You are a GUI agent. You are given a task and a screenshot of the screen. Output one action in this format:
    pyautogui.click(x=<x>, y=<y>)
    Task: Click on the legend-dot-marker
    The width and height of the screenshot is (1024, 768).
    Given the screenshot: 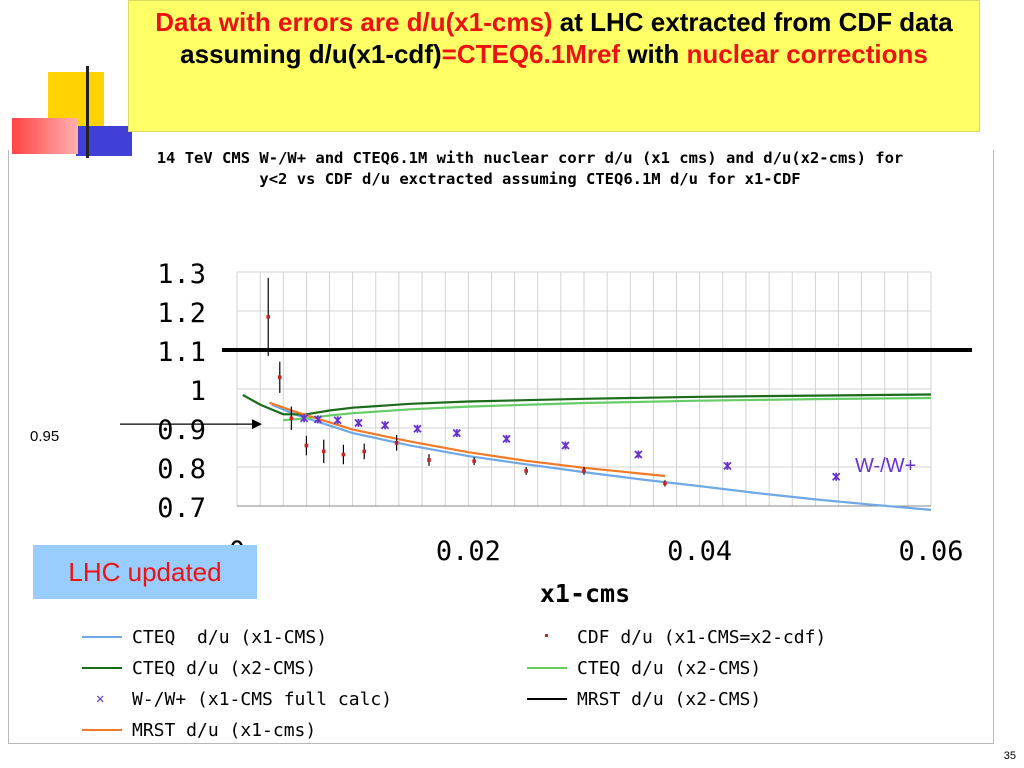 What is the action you would take?
    pyautogui.click(x=546, y=635)
    